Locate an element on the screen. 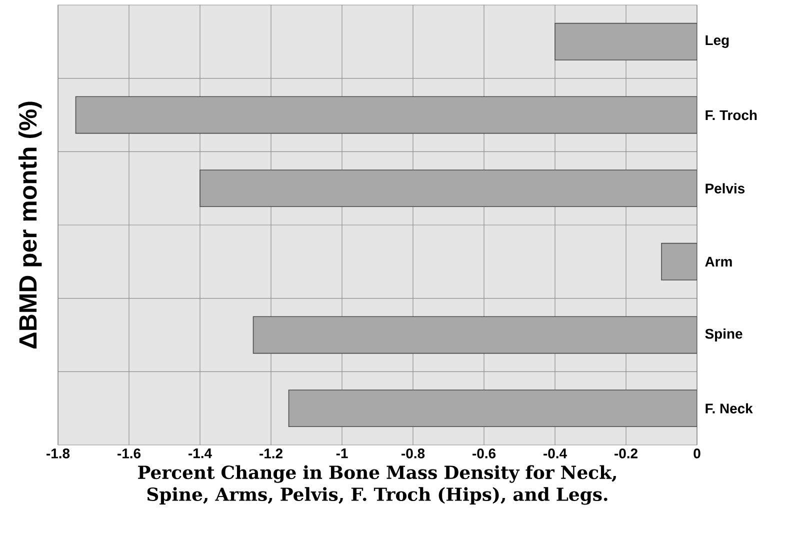 This screenshot has width=798, height=544. x-tick-label: -1 is located at coordinates (342, 453).